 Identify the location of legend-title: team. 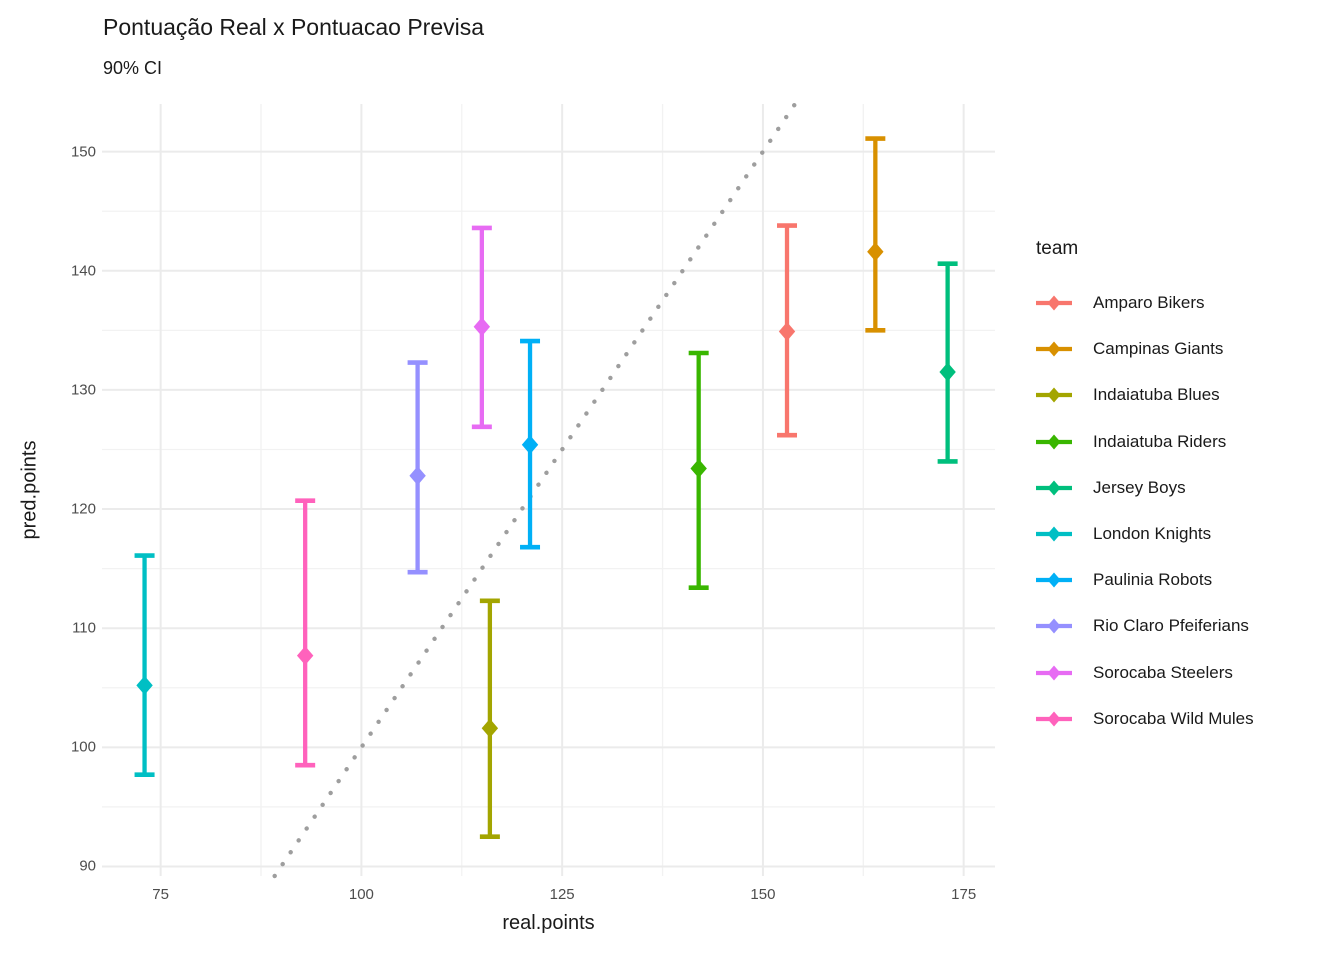
(1057, 248).